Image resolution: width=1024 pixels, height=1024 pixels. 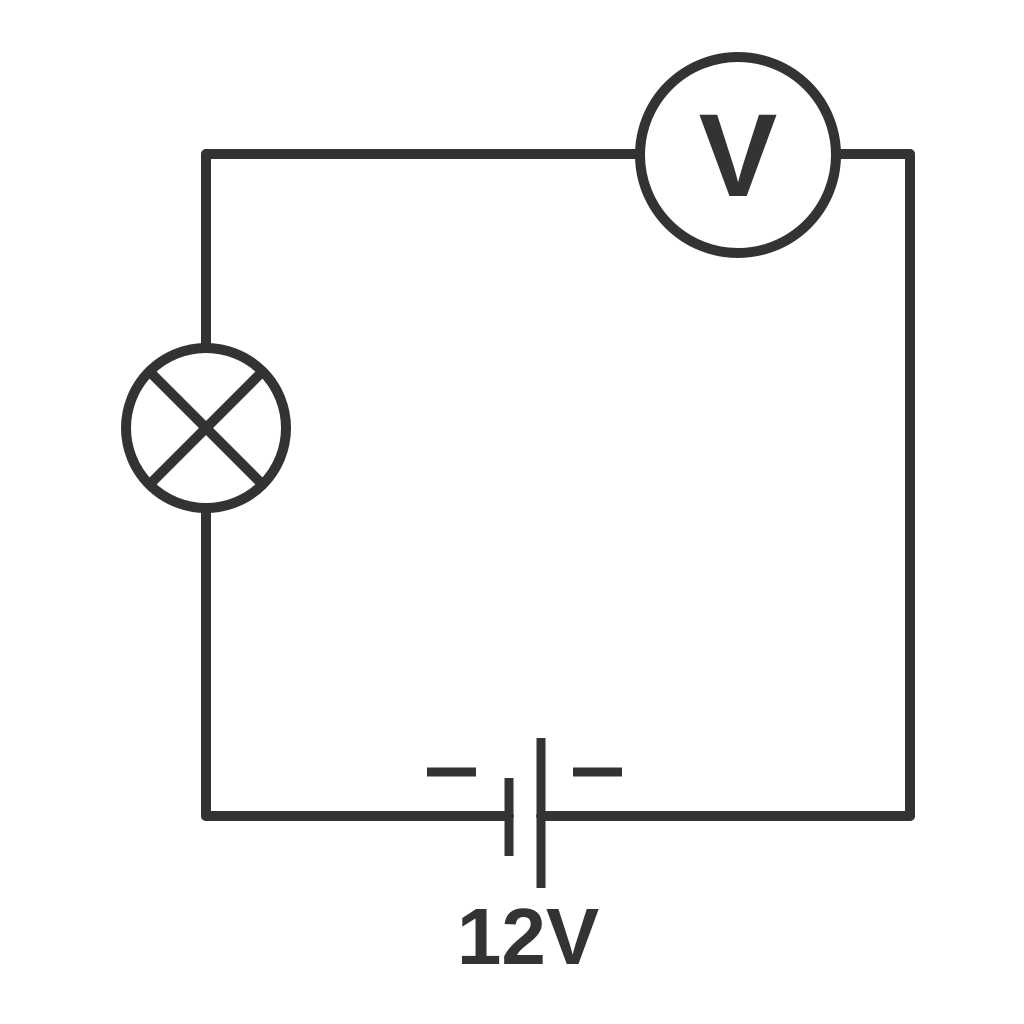 I want to click on voltmeter-letter: V, so click(x=738, y=156).